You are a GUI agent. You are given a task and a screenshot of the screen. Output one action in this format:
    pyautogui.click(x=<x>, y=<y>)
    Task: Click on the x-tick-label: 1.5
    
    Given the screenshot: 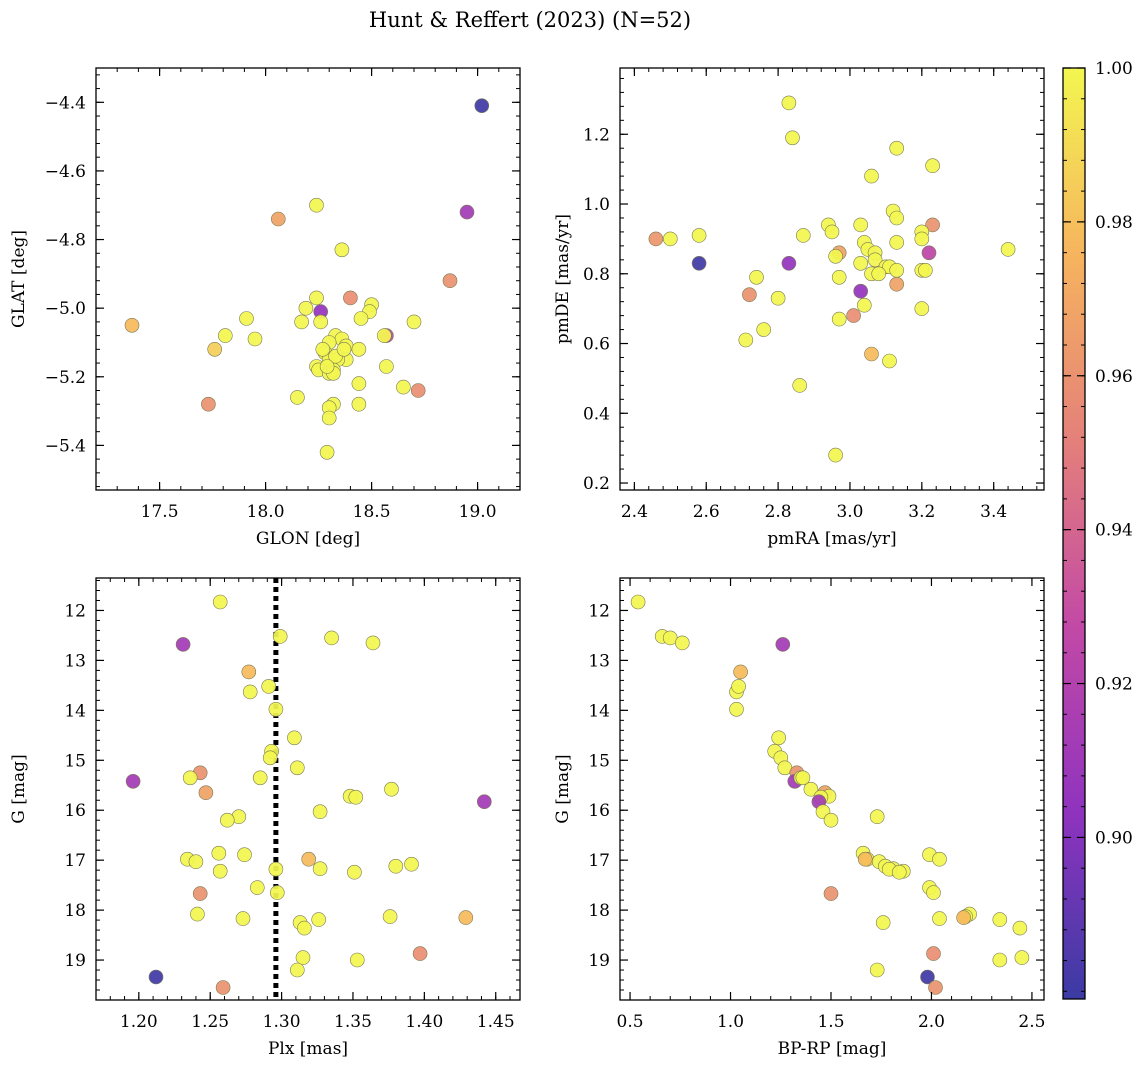 What is the action you would take?
    pyautogui.click(x=830, y=1022)
    